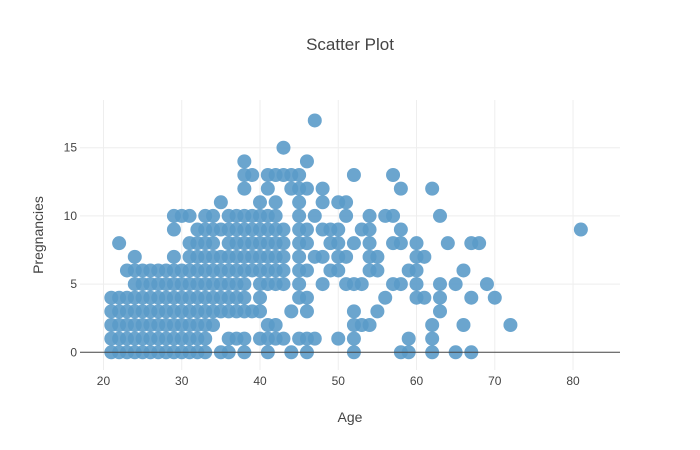  Describe the element at coordinates (71, 148) in the screenshot. I see `y-tick-label: 15` at that location.